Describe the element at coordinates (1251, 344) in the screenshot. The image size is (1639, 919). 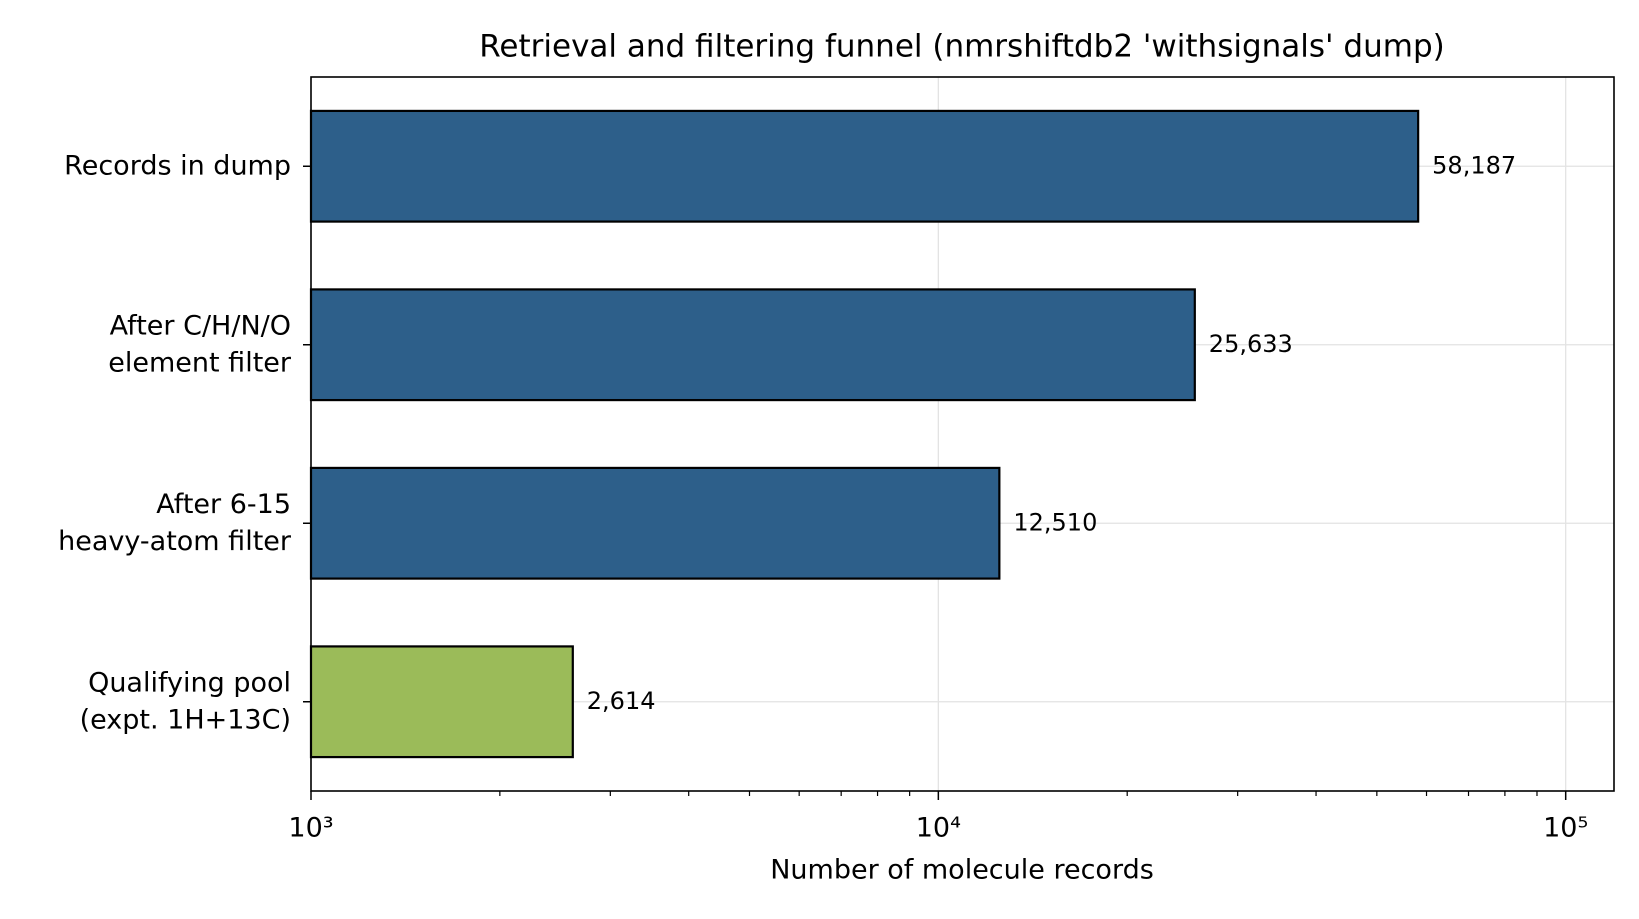
I see `value-label: 25,633` at that location.